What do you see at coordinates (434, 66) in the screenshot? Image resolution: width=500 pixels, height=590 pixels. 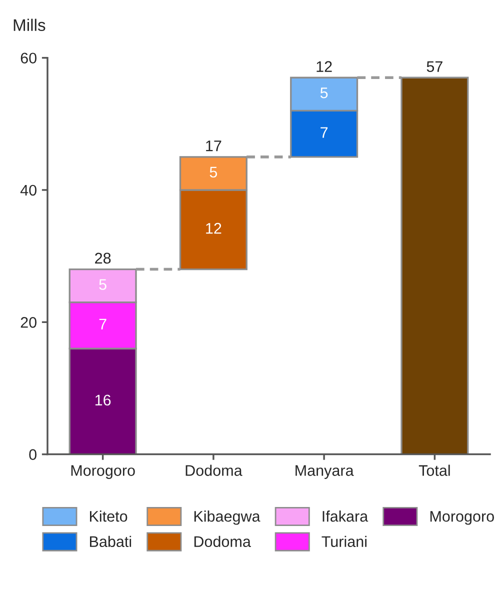 I see `total-label: 57` at bounding box center [434, 66].